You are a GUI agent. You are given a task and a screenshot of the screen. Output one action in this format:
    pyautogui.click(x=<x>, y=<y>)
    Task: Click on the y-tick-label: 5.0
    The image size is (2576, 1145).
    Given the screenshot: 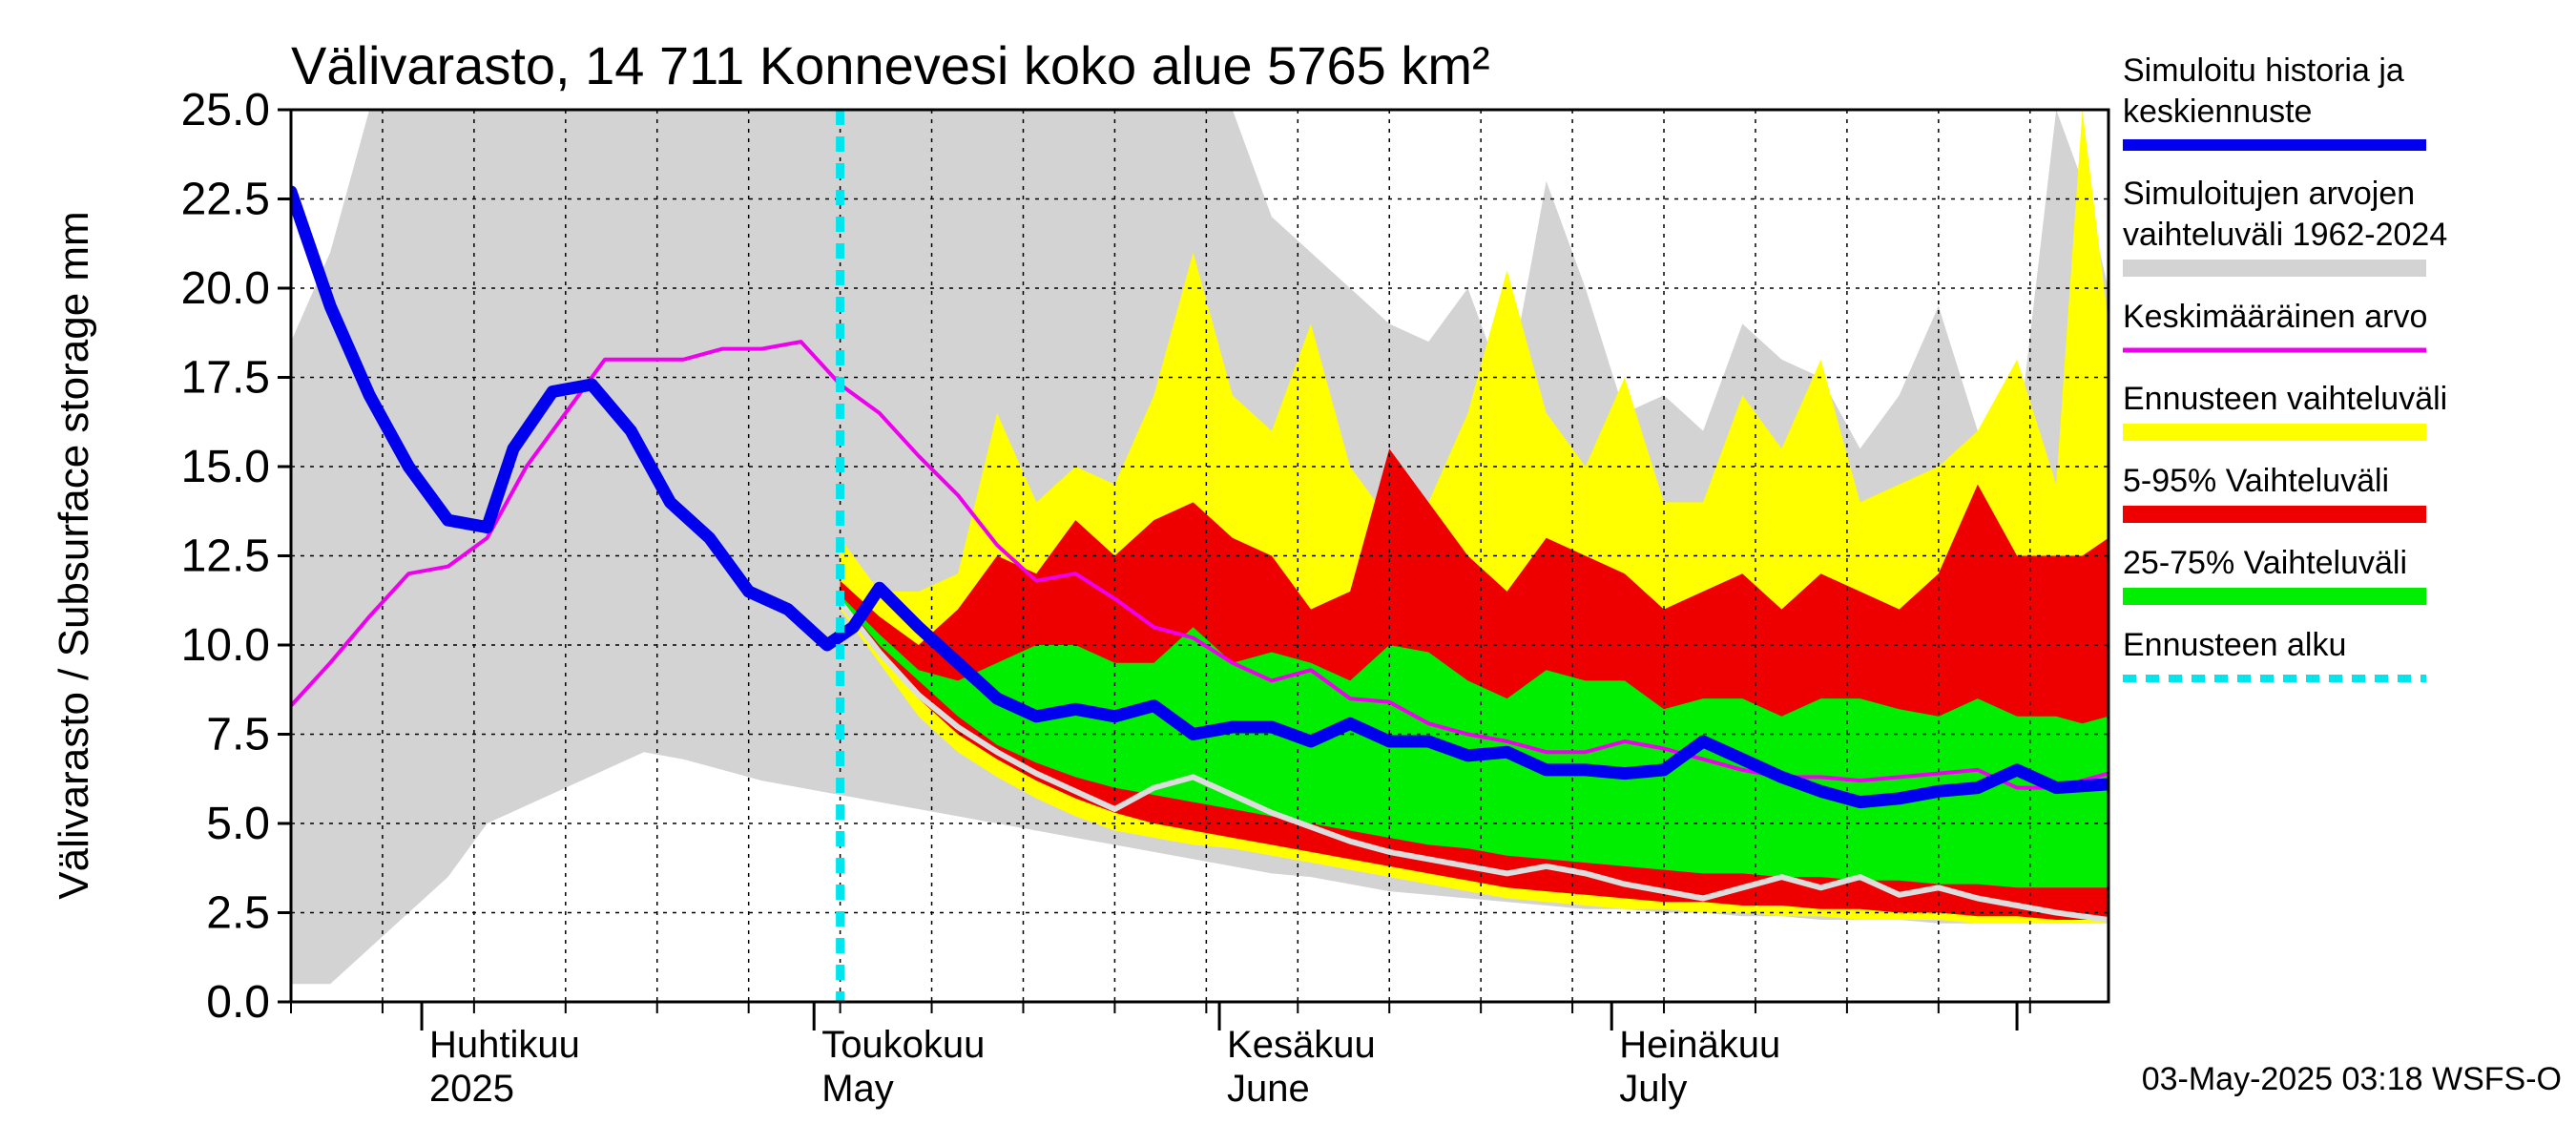 What is the action you would take?
    pyautogui.click(x=238, y=824)
    